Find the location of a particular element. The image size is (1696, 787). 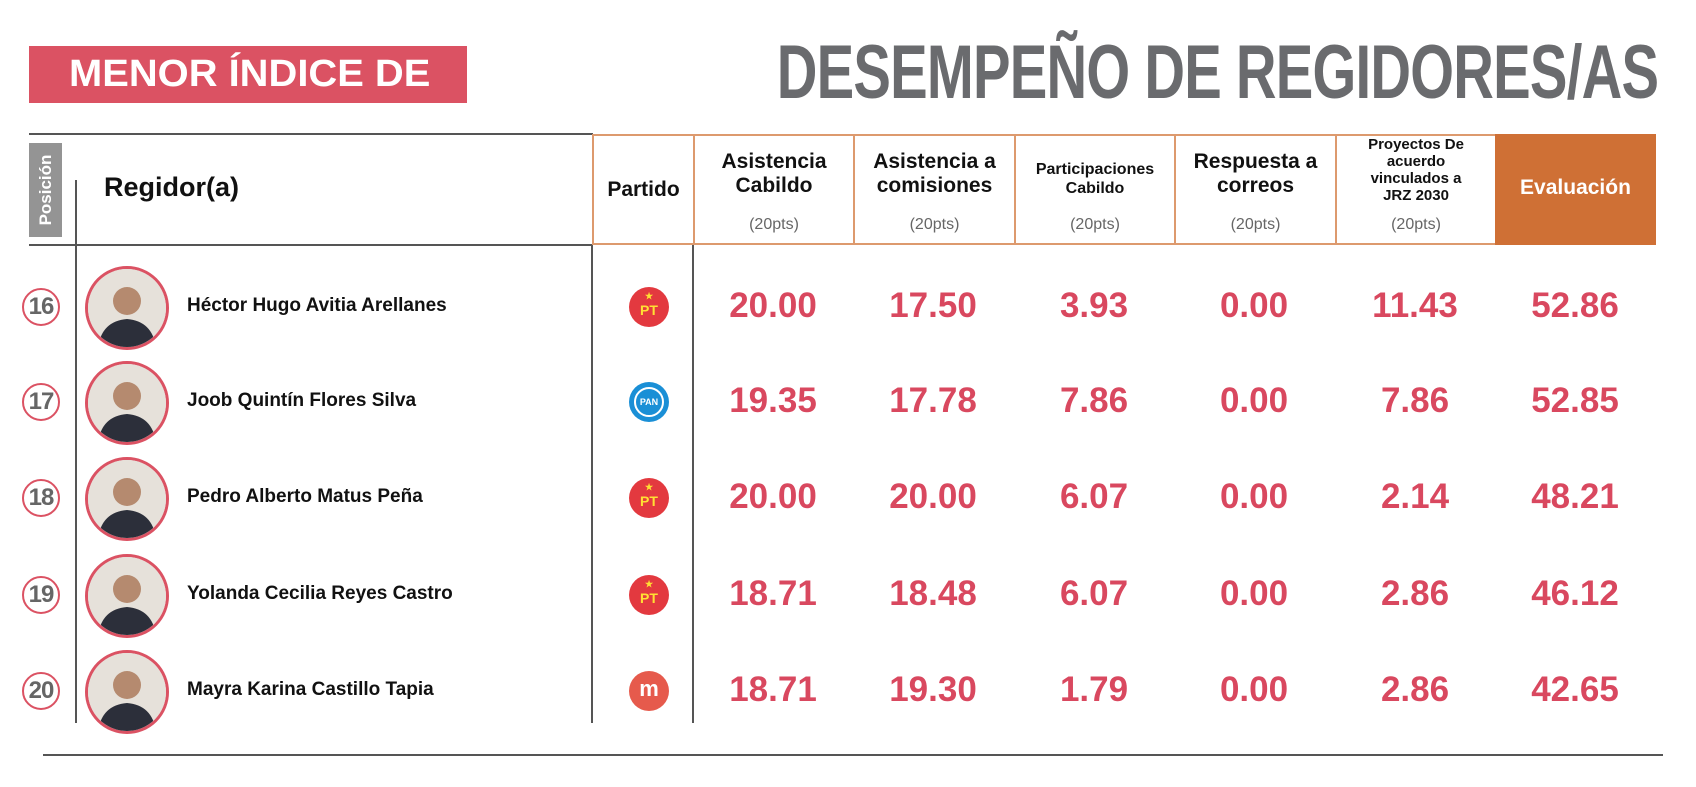

name-column-divider is located at coordinates (592, 484).